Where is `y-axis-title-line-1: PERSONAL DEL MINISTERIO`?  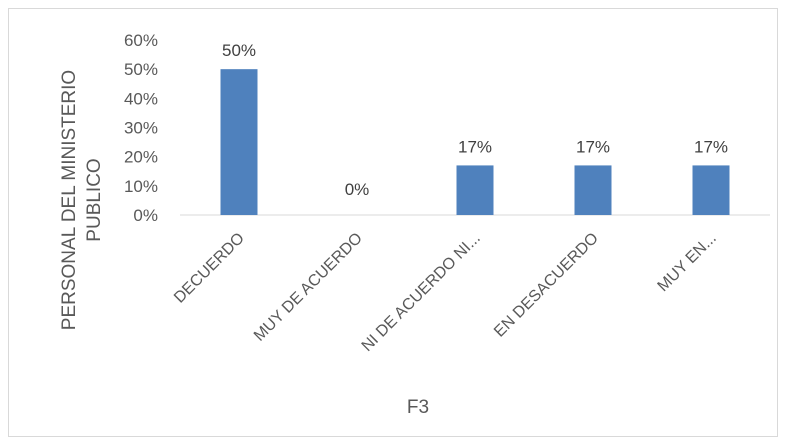
y-axis-title-line-1: PERSONAL DEL MINISTERIO is located at coordinates (69, 200).